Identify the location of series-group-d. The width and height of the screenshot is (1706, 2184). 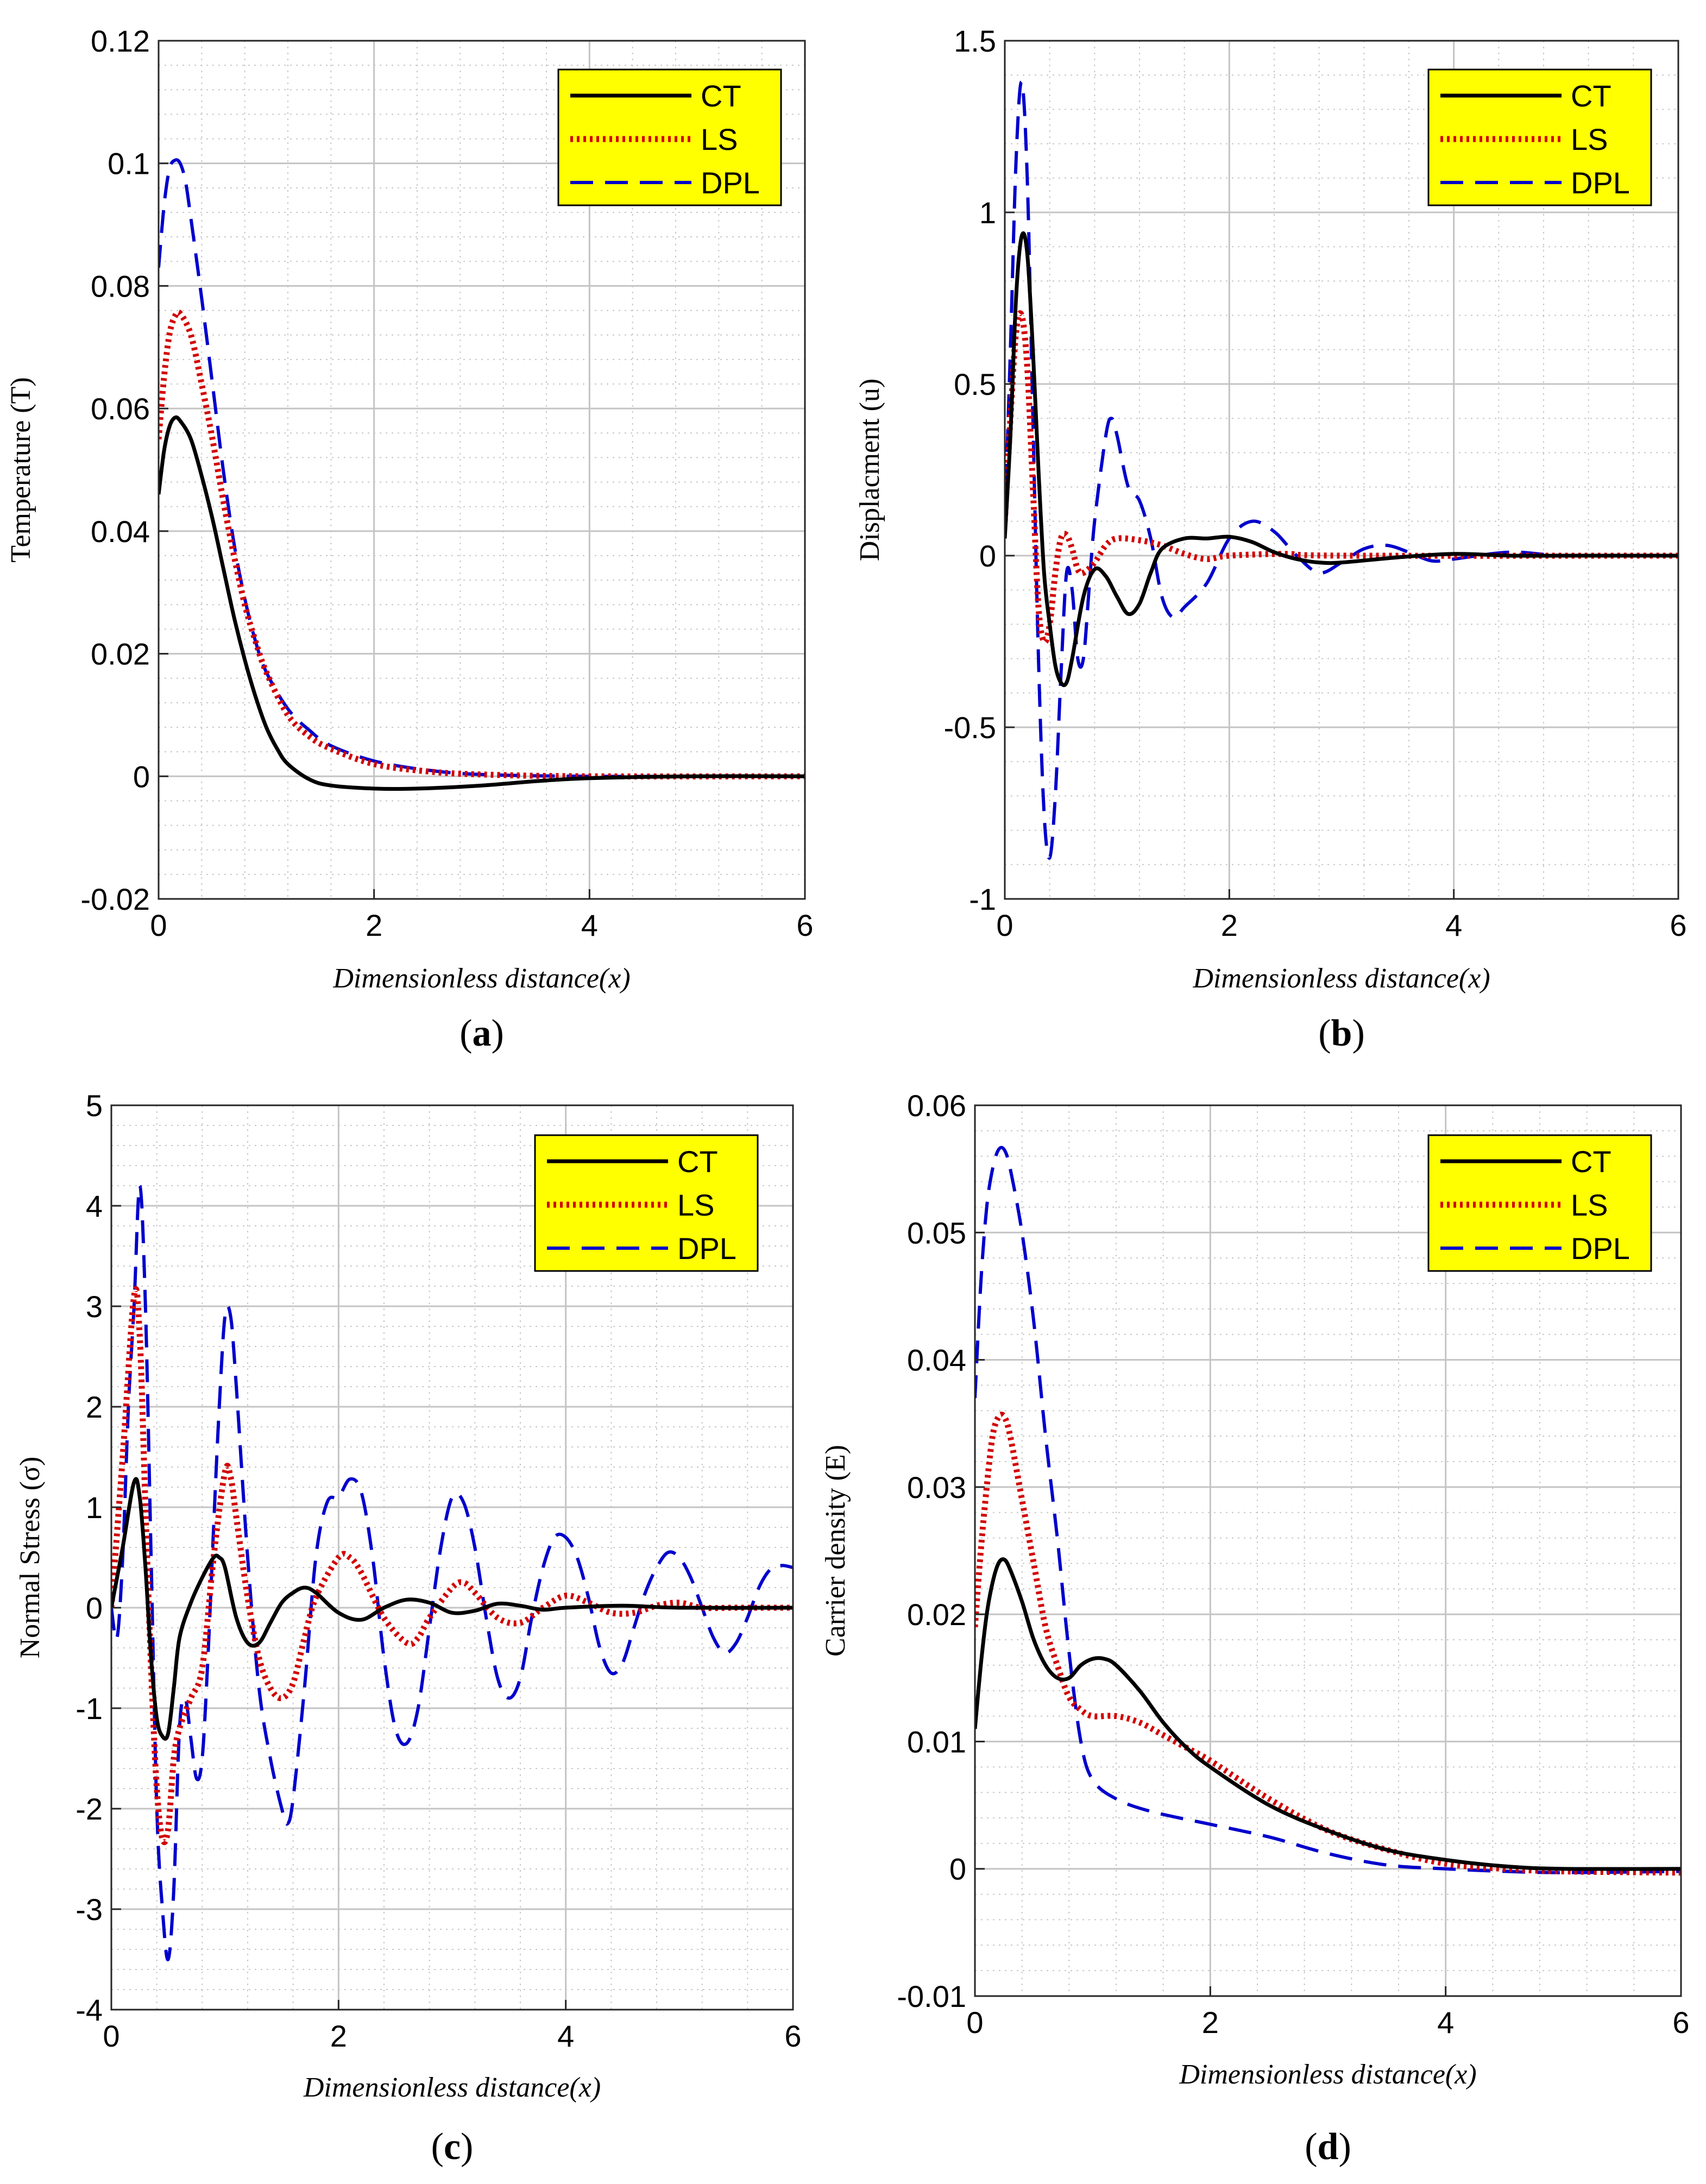
(1328, 1511).